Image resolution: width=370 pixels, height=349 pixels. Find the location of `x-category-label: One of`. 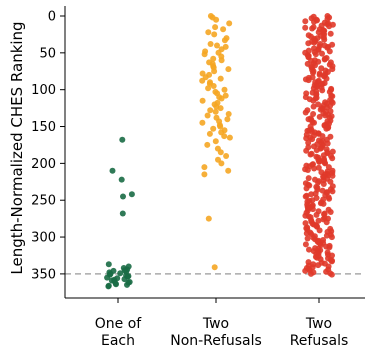

x-category-label: One of is located at coordinates (119, 324).